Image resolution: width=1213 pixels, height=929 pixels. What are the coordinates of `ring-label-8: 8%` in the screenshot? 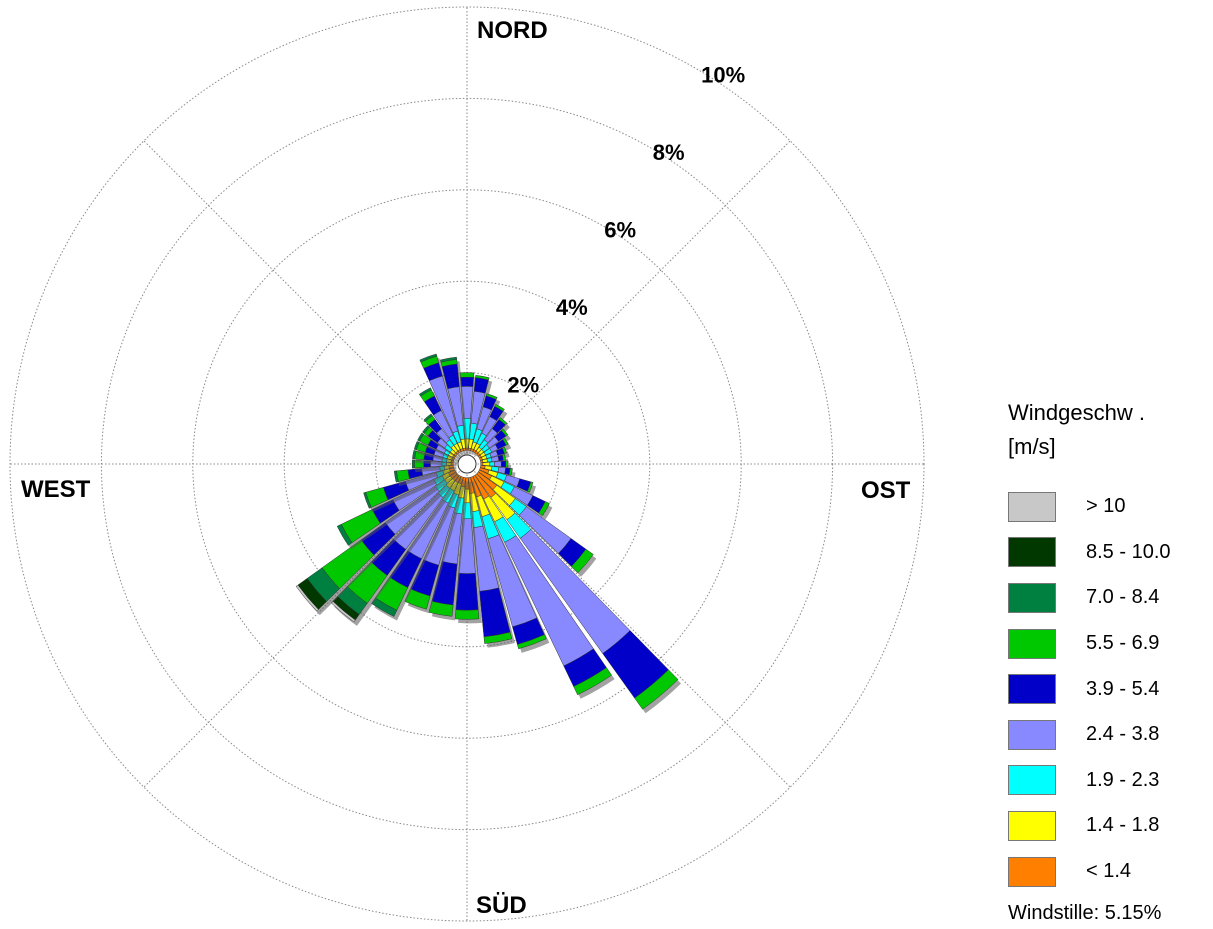 It's located at (669, 152).